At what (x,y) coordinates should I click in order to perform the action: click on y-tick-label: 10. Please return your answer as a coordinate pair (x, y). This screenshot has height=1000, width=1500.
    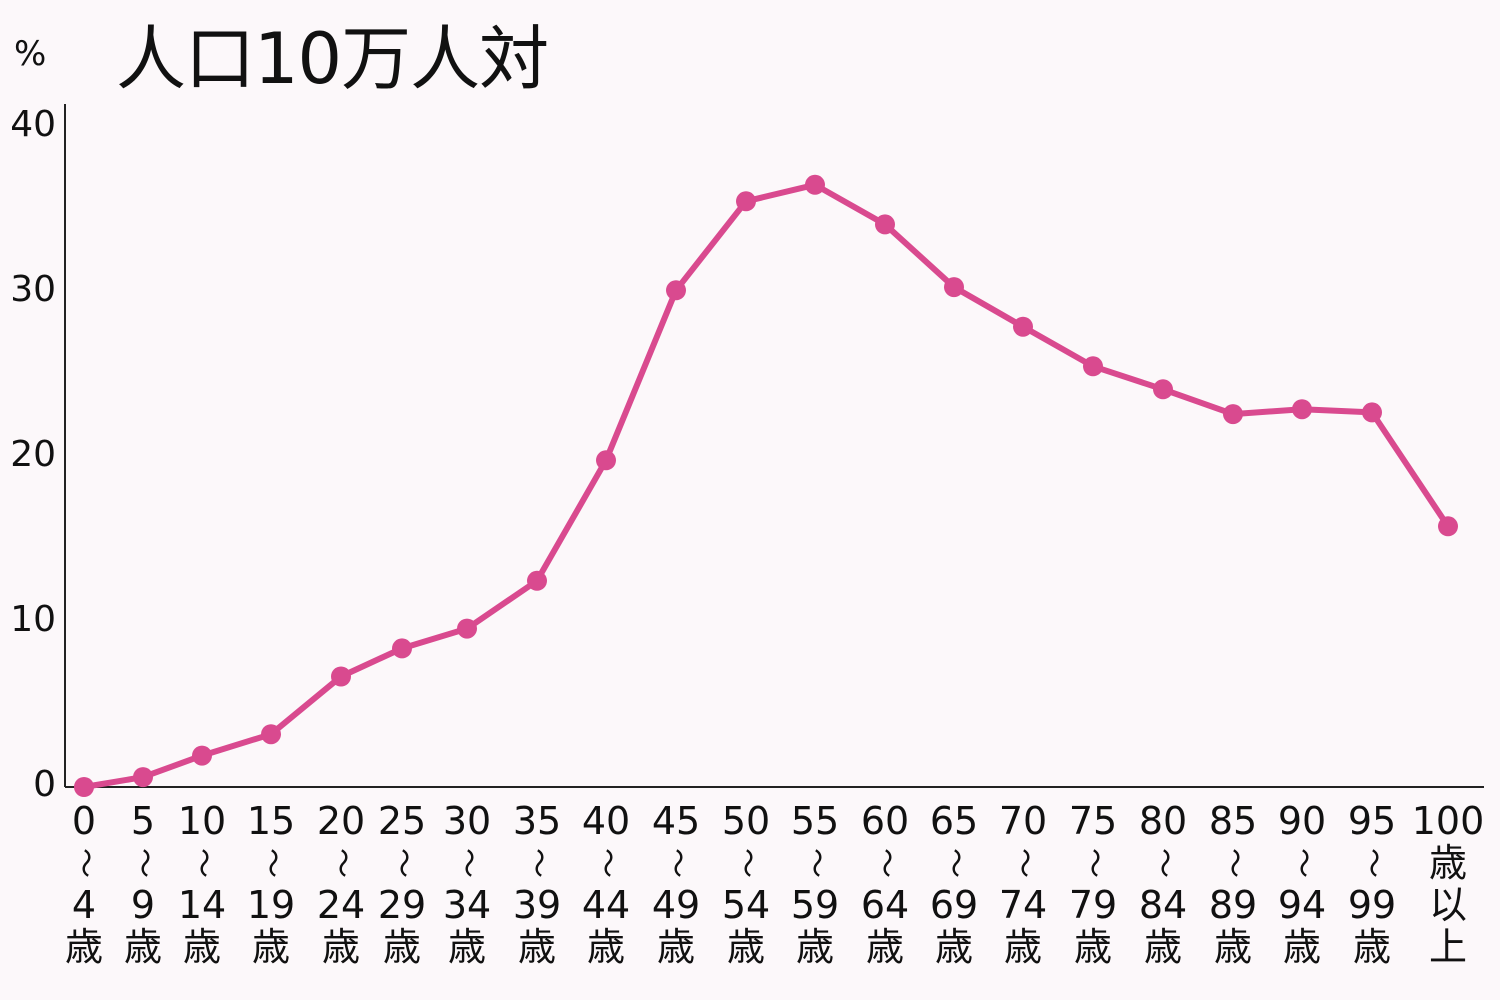
    Looking at the image, I should click on (33, 619).